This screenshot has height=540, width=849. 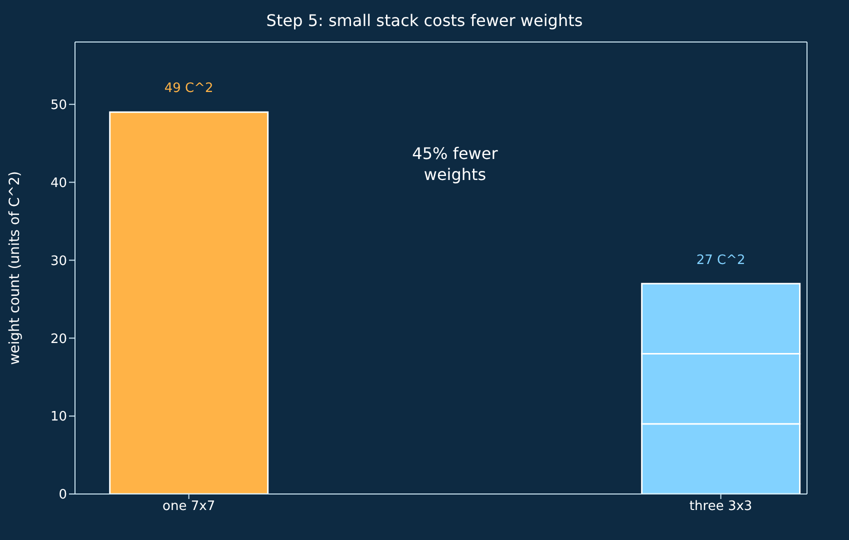 I want to click on y-tick-label: 30, so click(x=58, y=261).